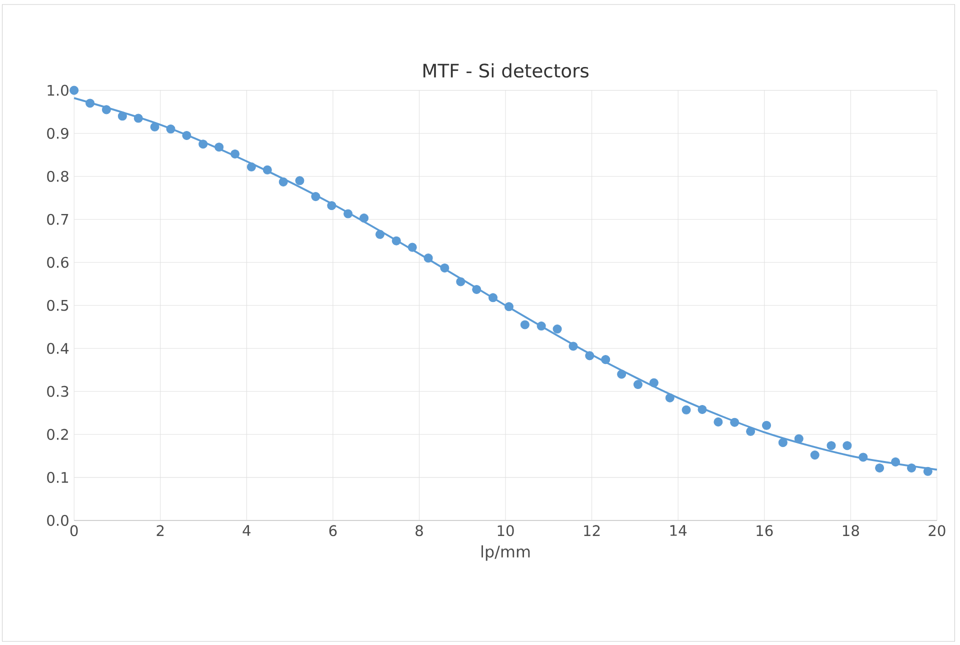  Describe the element at coordinates (57, 477) in the screenshot. I see `y-tick-label: 0.1` at that location.